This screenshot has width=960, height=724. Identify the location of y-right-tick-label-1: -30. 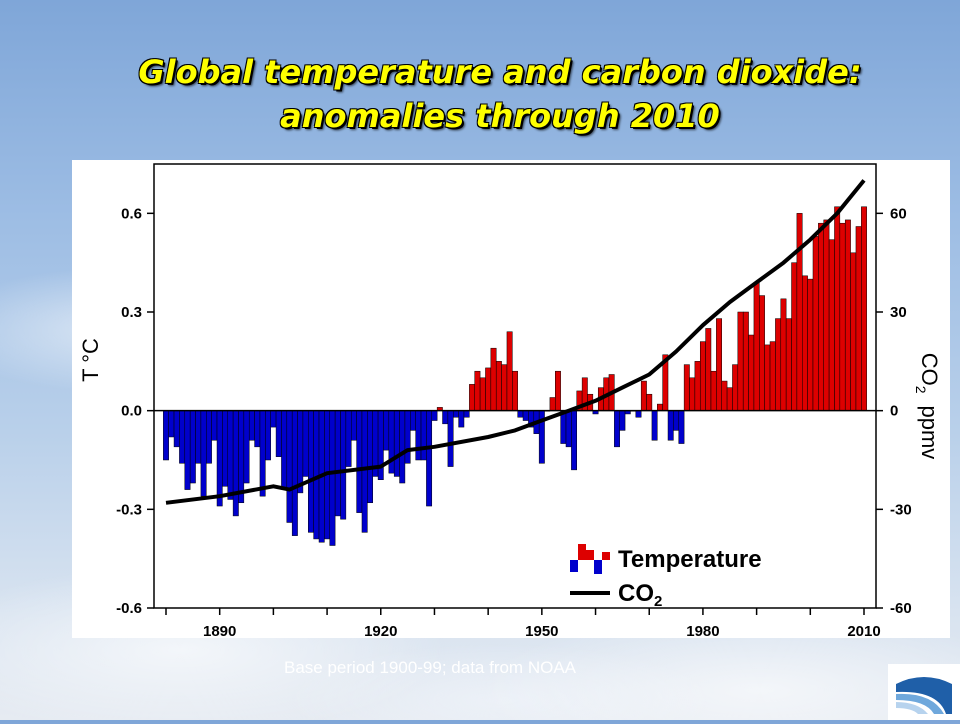
(901, 509).